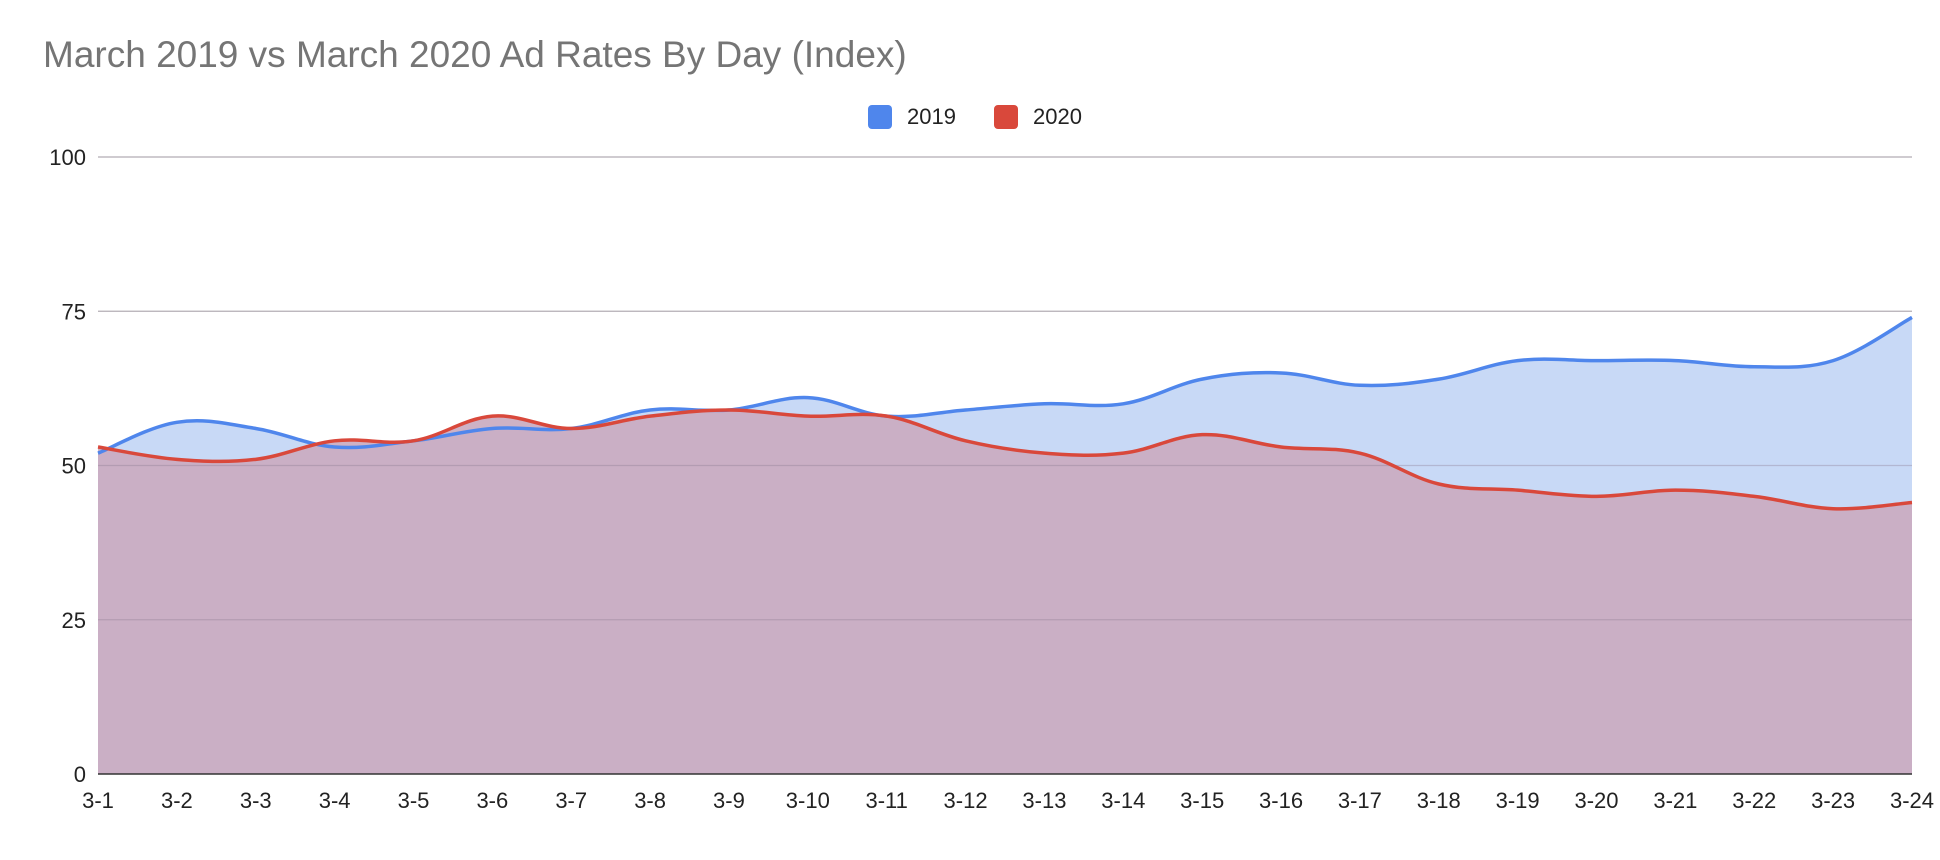  What do you see at coordinates (1439, 800) in the screenshot?
I see `x-tick-label: 3-18` at bounding box center [1439, 800].